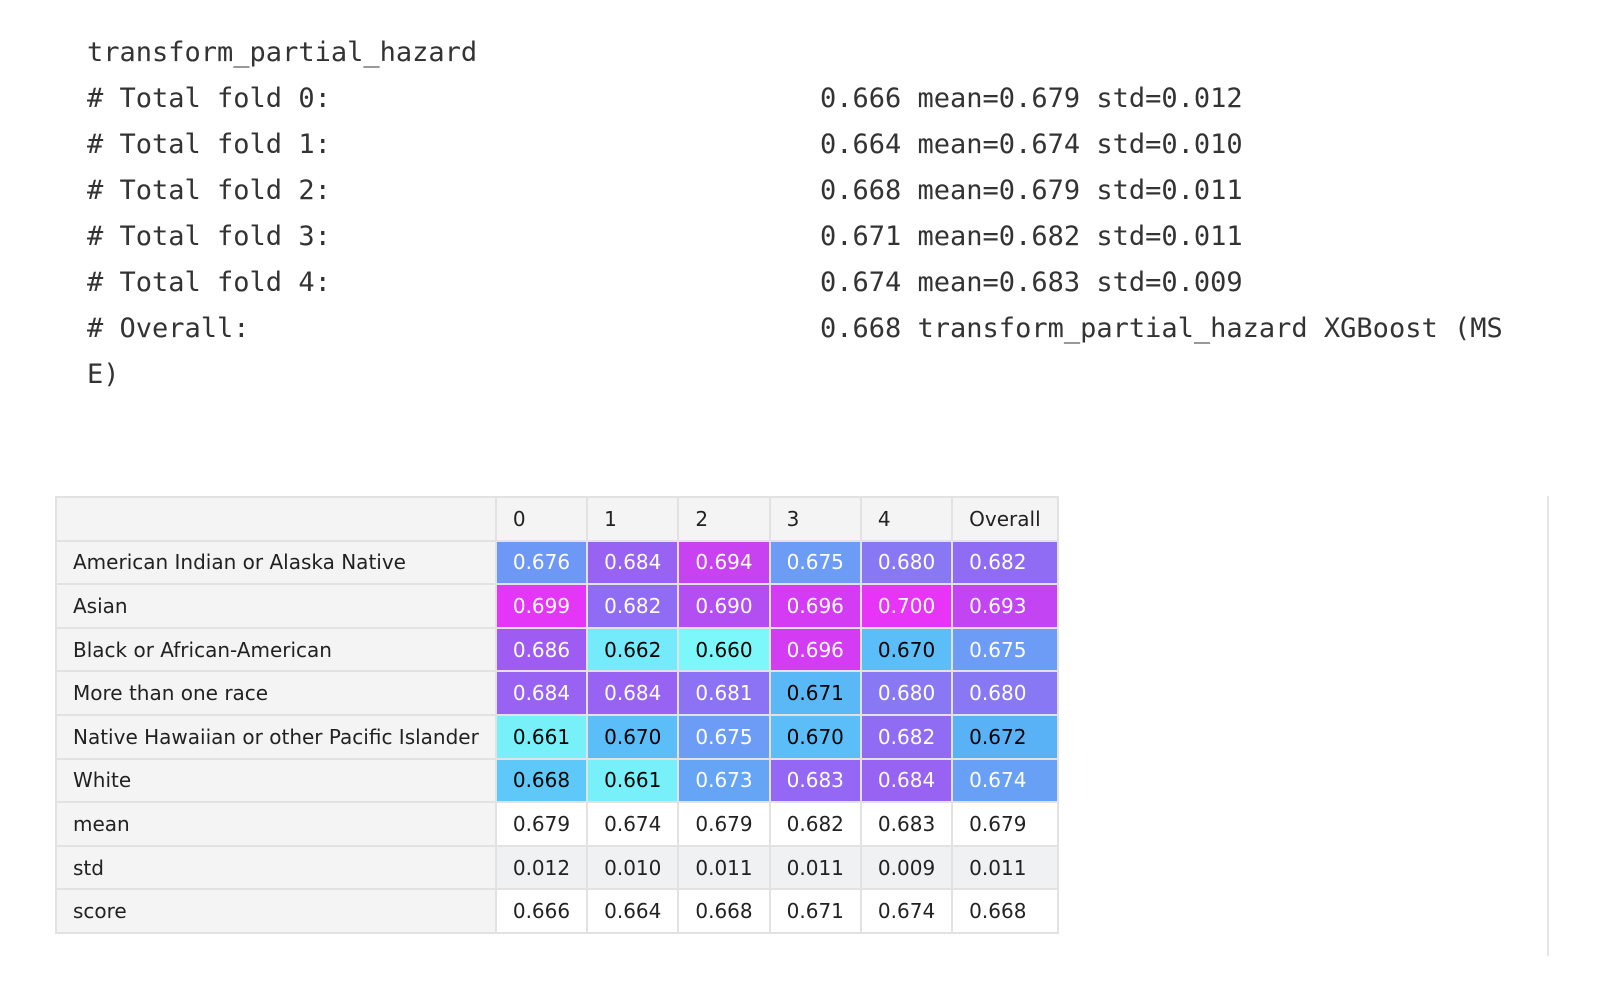  I want to click on row-label: More than one race, so click(276, 693).